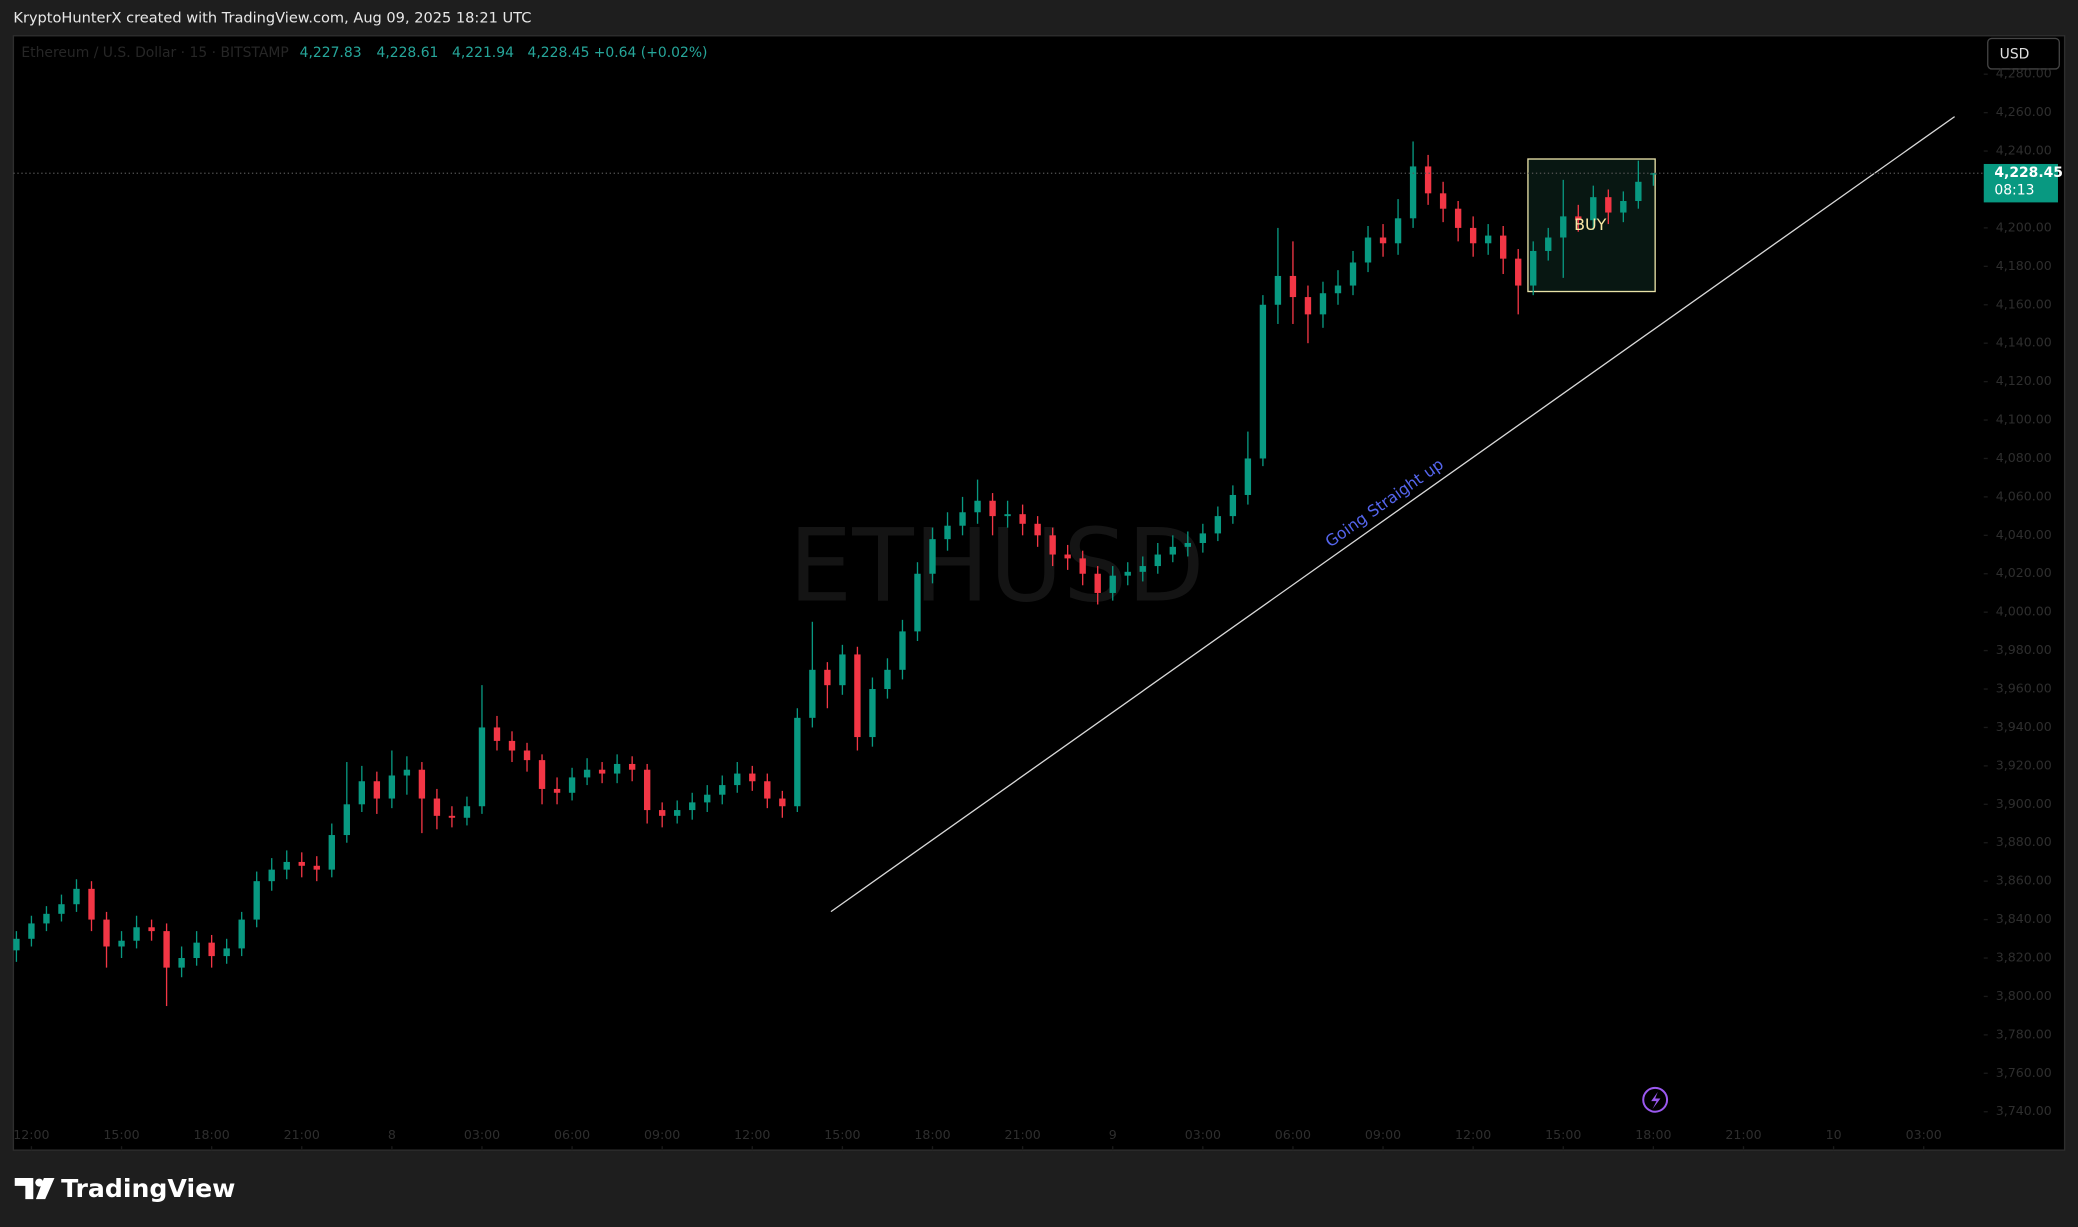 This screenshot has height=1227, width=2078. I want to click on assistant-icon, so click(1655, 1099).